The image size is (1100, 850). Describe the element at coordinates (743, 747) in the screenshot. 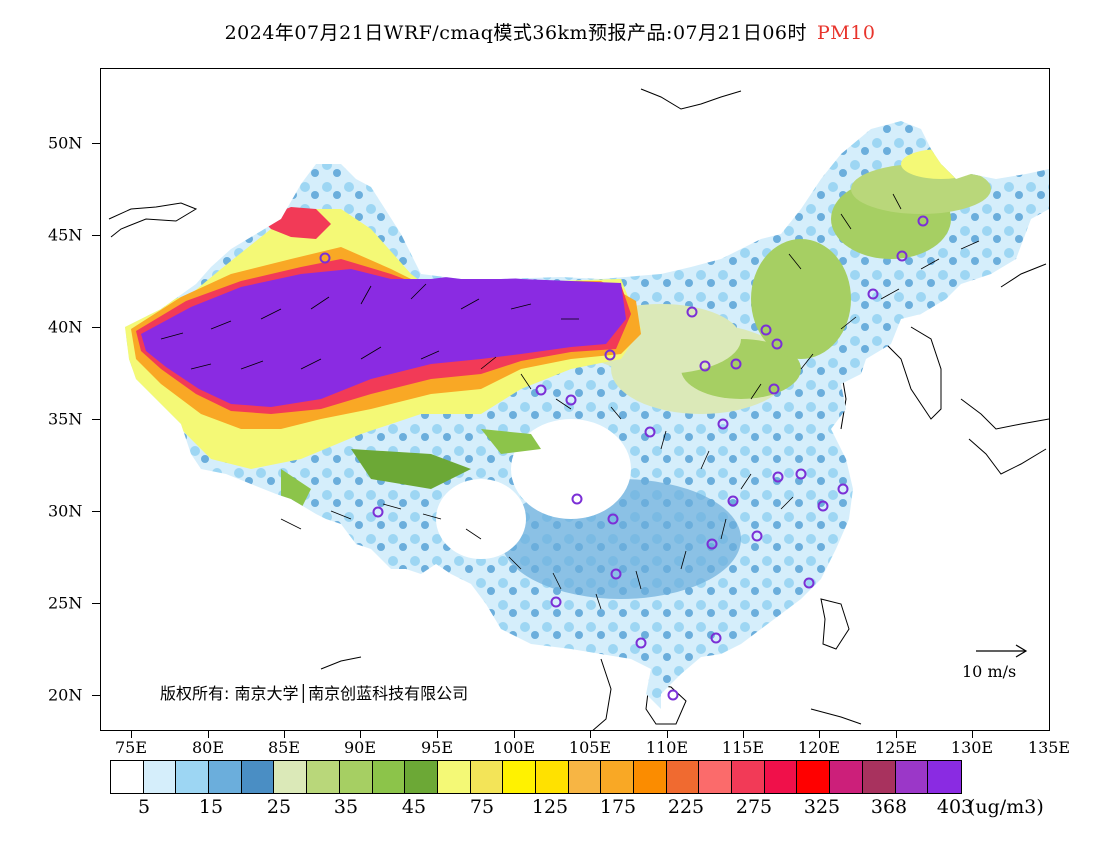

I see `x-axis-label-115e: 115E` at that location.